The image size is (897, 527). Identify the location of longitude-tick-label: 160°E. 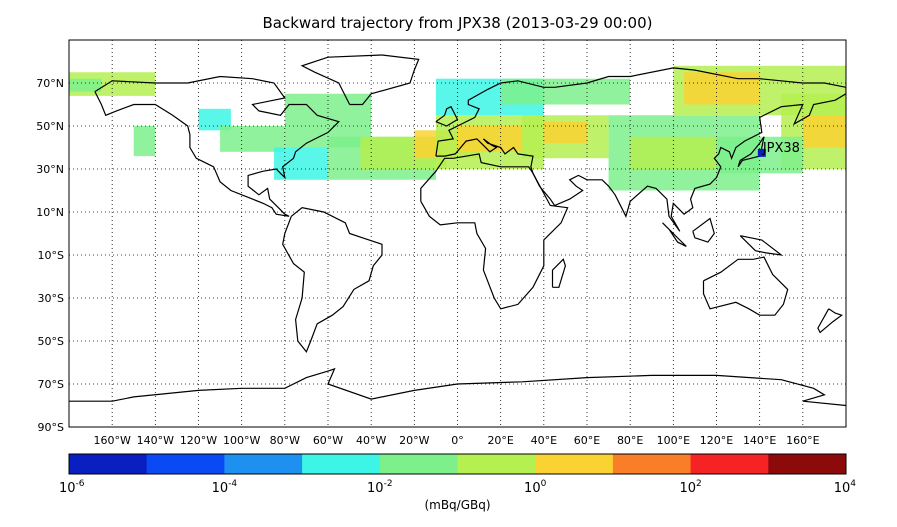
(802, 440).